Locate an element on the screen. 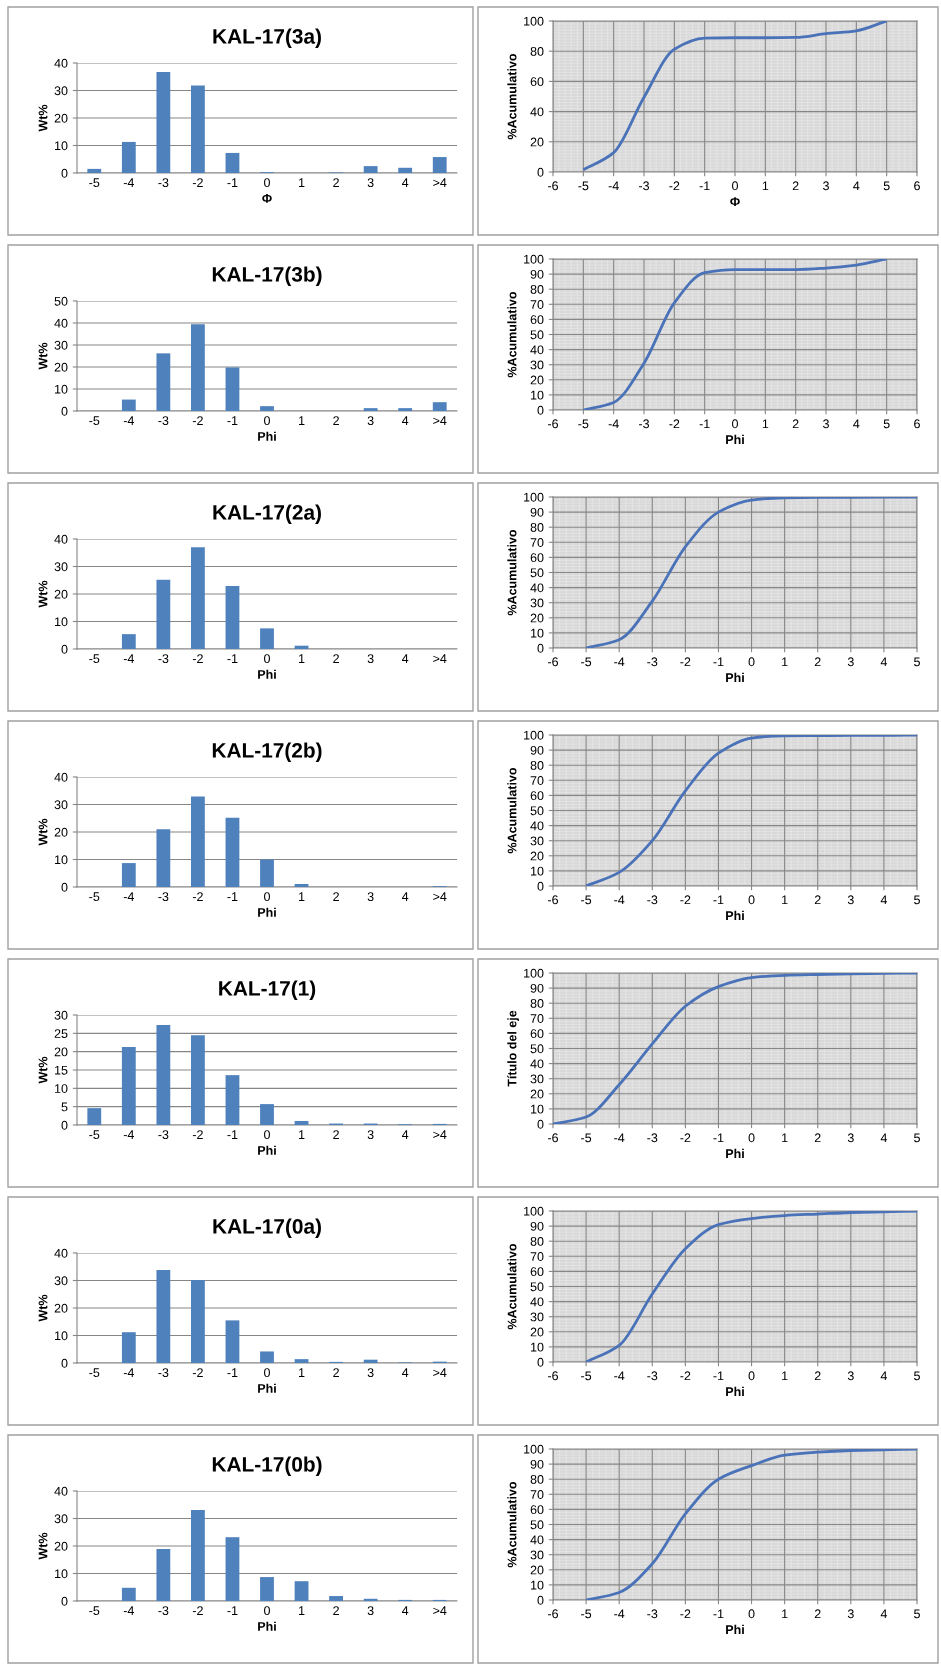 Image resolution: width=941 pixels, height=1667 pixels. y-tick-label: 80 is located at coordinates (537, 527).